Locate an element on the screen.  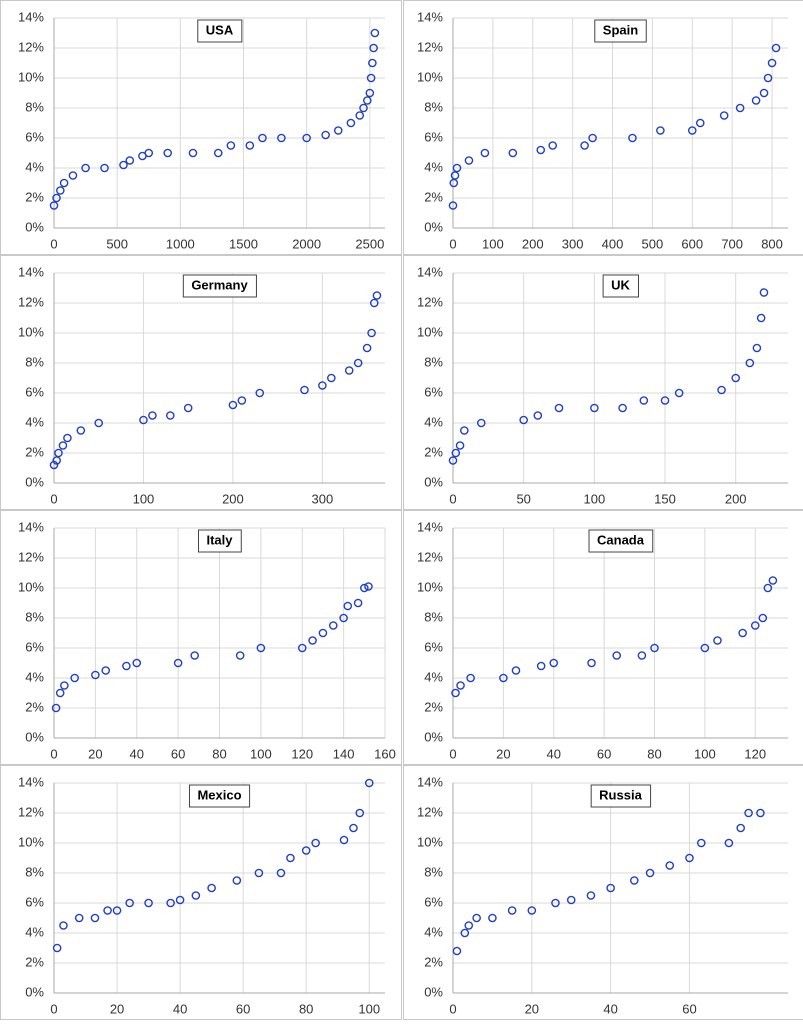
x-tick-label: 2000 is located at coordinates (306, 243).